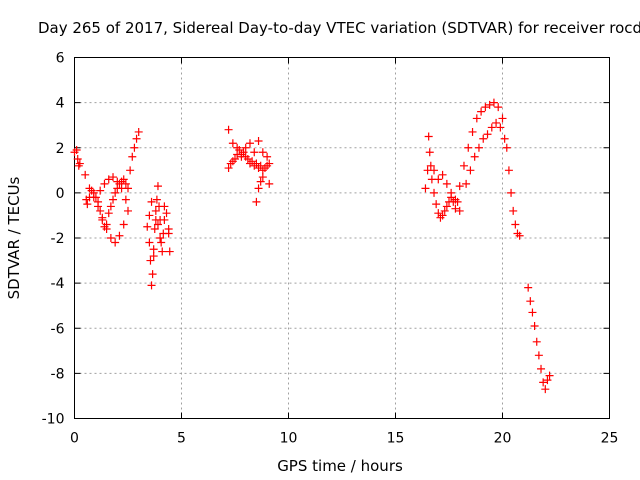  What do you see at coordinates (58, 239) in the screenshot?
I see `y-tick-label--2: -2` at bounding box center [58, 239].